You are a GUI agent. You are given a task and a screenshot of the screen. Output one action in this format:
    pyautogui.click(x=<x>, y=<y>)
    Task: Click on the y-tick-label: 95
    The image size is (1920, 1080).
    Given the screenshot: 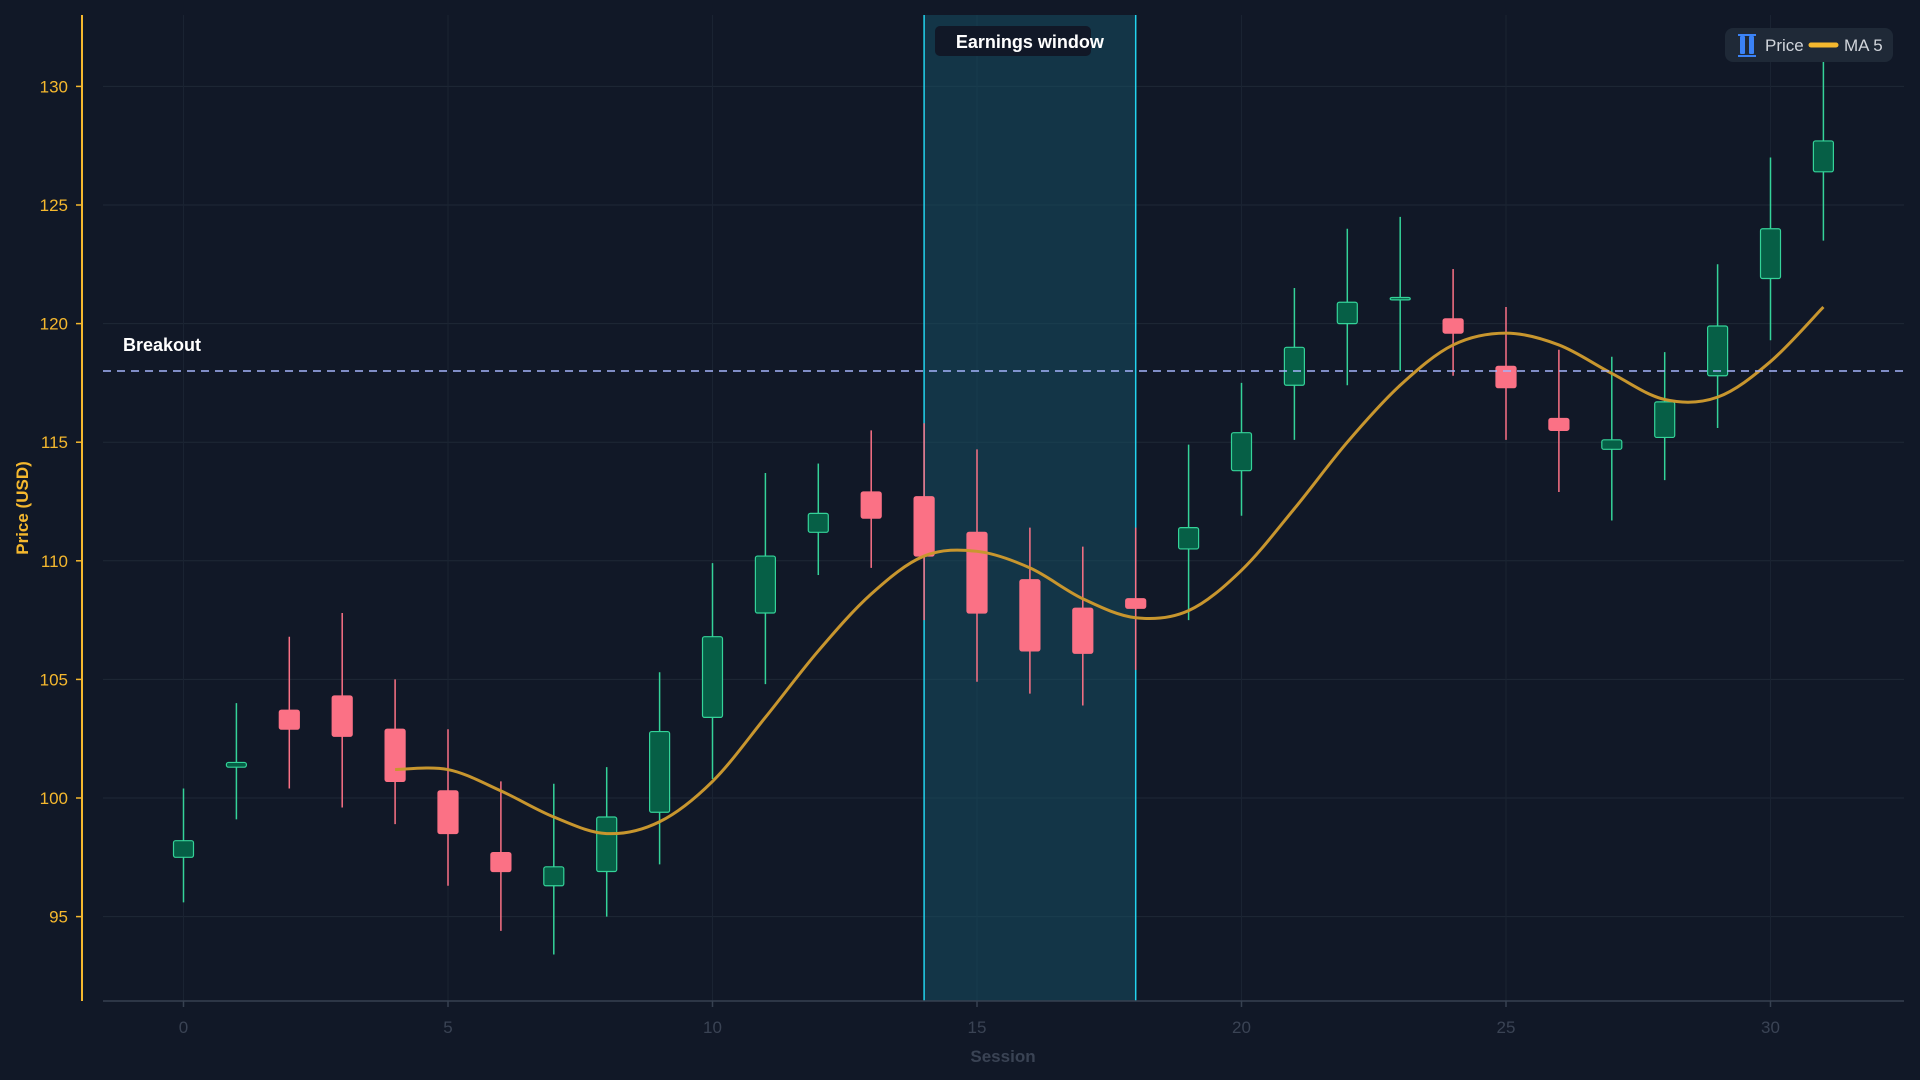 What is the action you would take?
    pyautogui.click(x=58, y=917)
    